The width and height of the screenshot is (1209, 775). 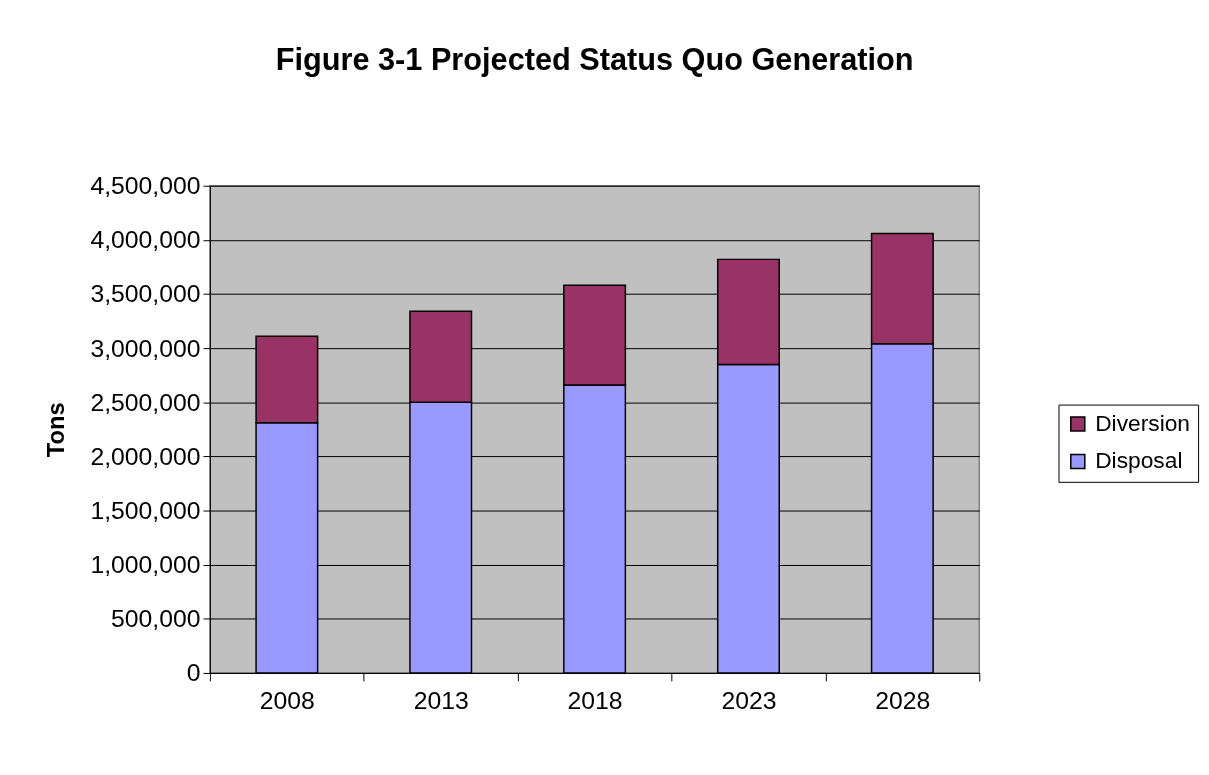 I want to click on x-tick-label: 2018, so click(x=595, y=701).